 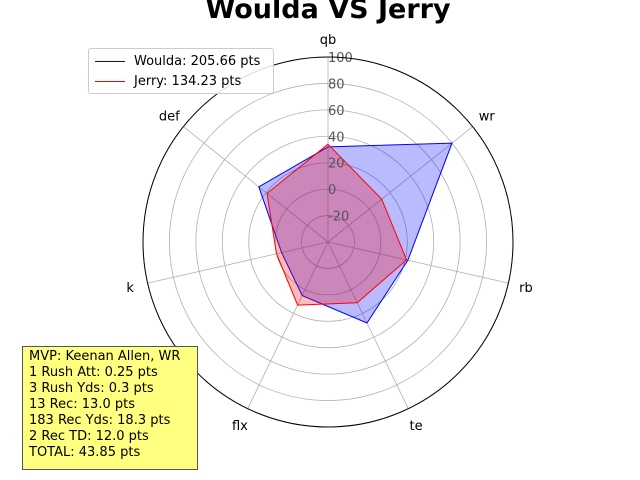 I want to click on radial-tick-label: 100, so click(x=340, y=58).